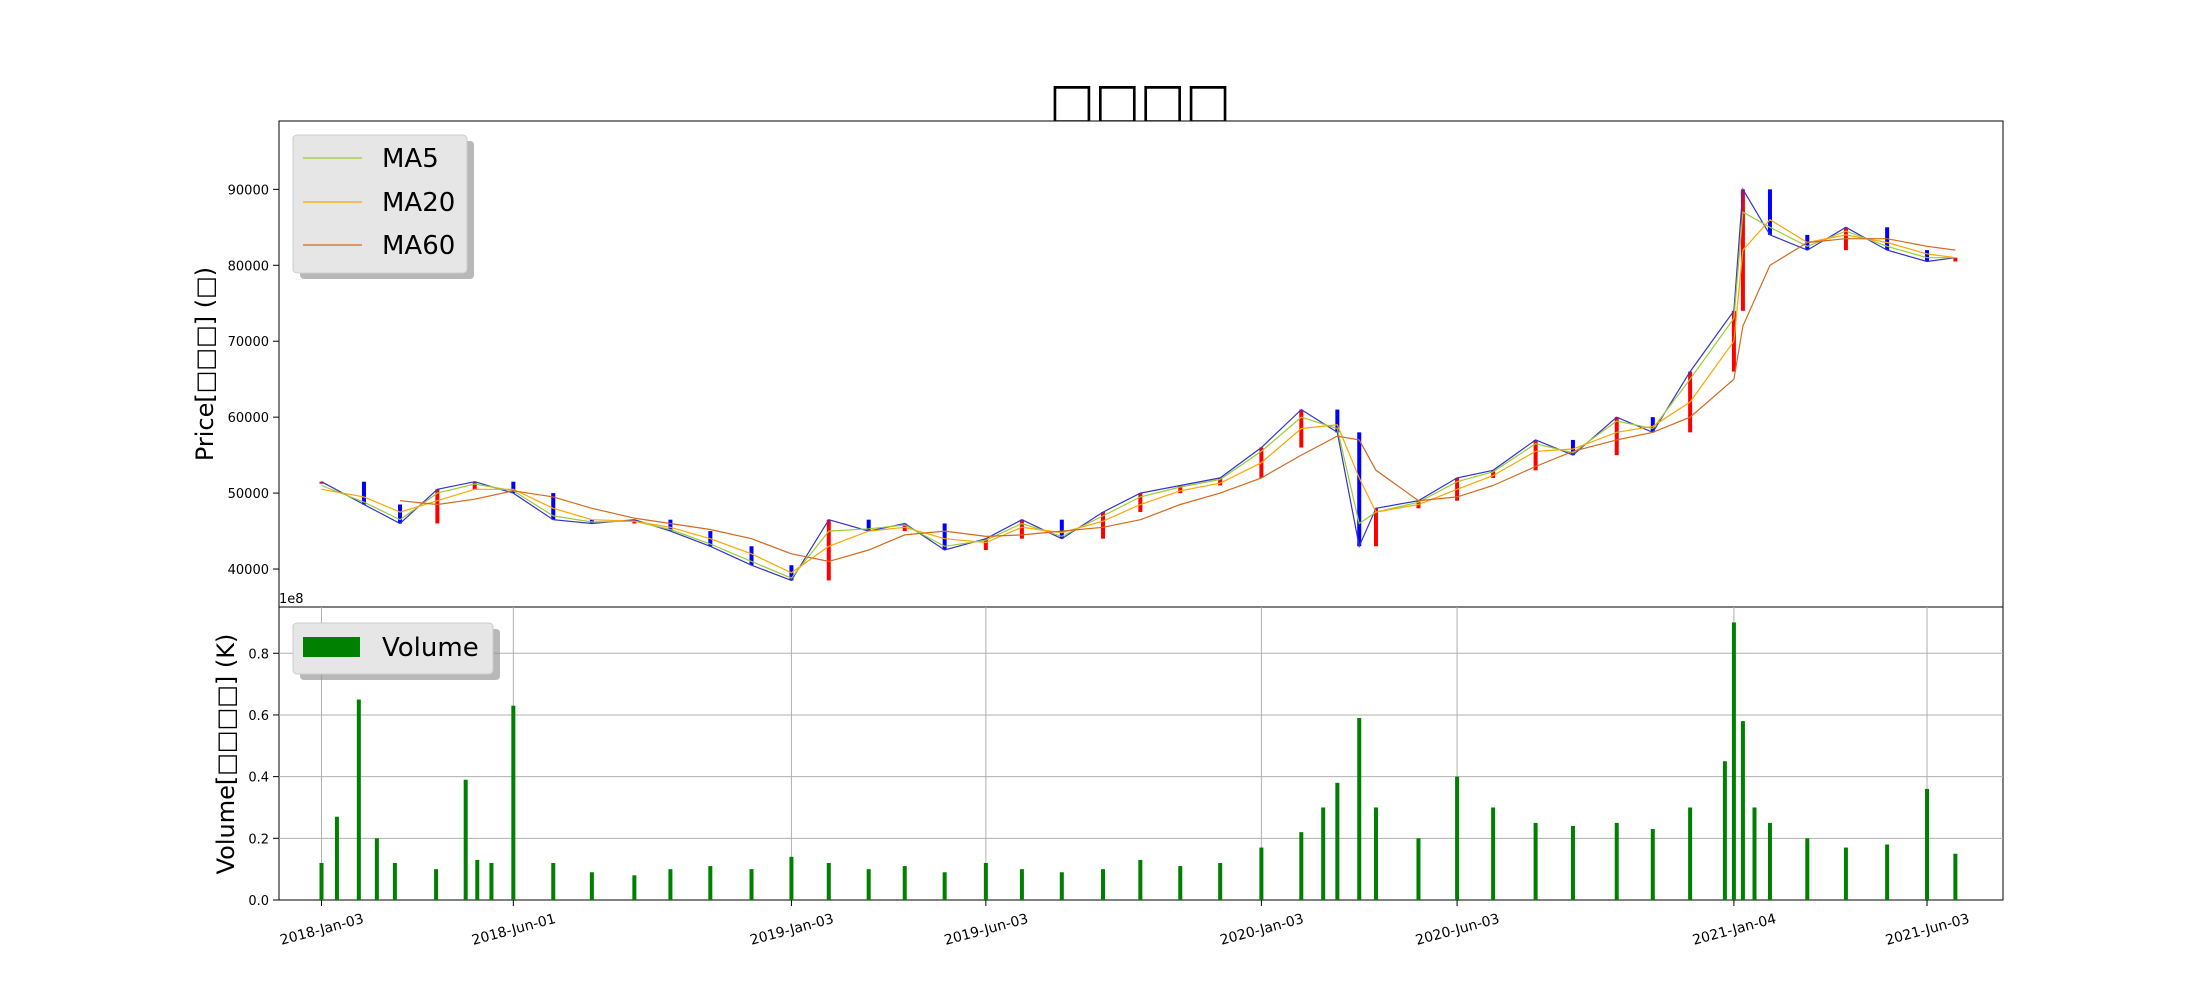 The height and width of the screenshot is (1000, 2200). Describe the element at coordinates (258, 654) in the screenshot. I see `volume-ytick-label: 0.8` at that location.